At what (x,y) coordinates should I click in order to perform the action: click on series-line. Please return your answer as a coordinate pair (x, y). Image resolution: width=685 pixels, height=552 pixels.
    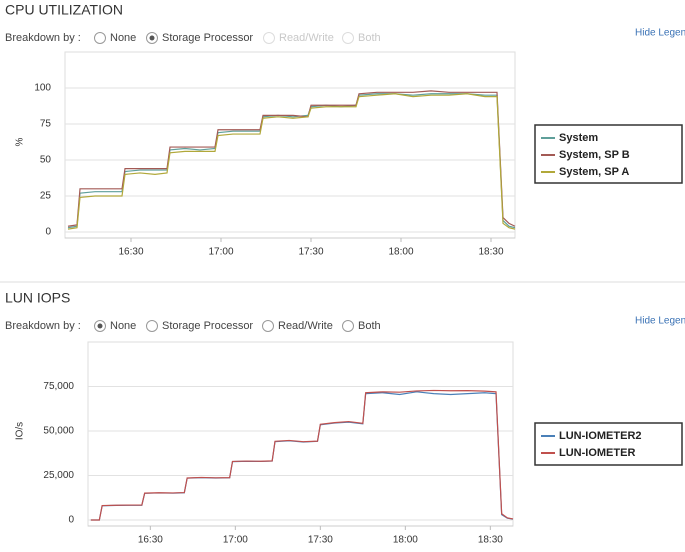
    Looking at the image, I should click on (302, 455).